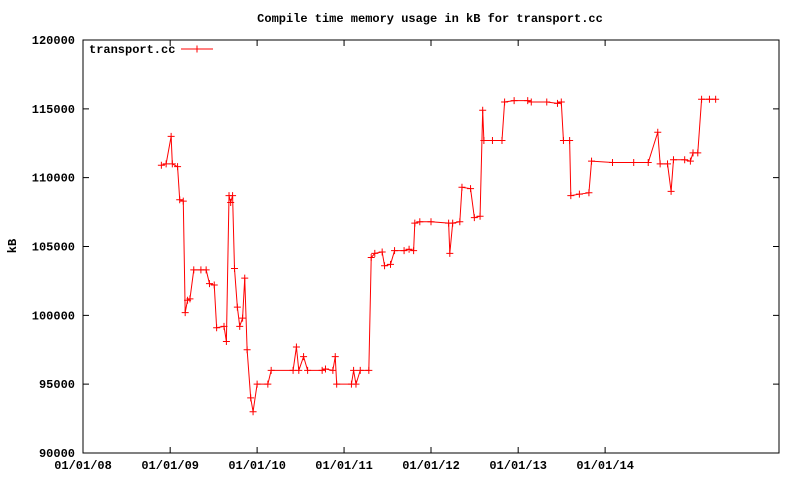  I want to click on y-tick-label: 90000, so click(57, 454).